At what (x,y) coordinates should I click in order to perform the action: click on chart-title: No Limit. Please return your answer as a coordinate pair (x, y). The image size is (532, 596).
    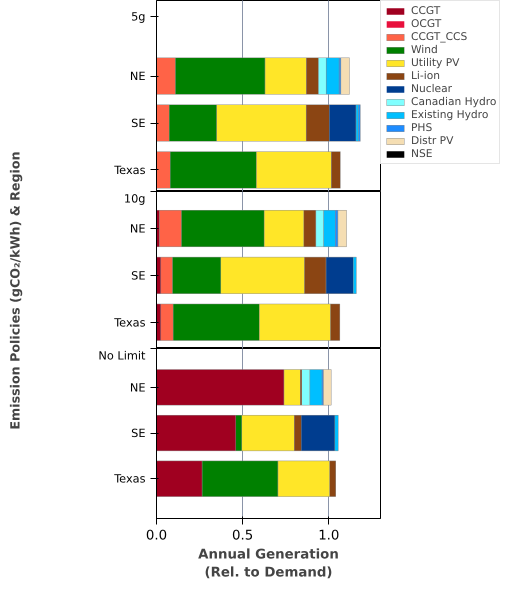
    Looking at the image, I should click on (122, 355).